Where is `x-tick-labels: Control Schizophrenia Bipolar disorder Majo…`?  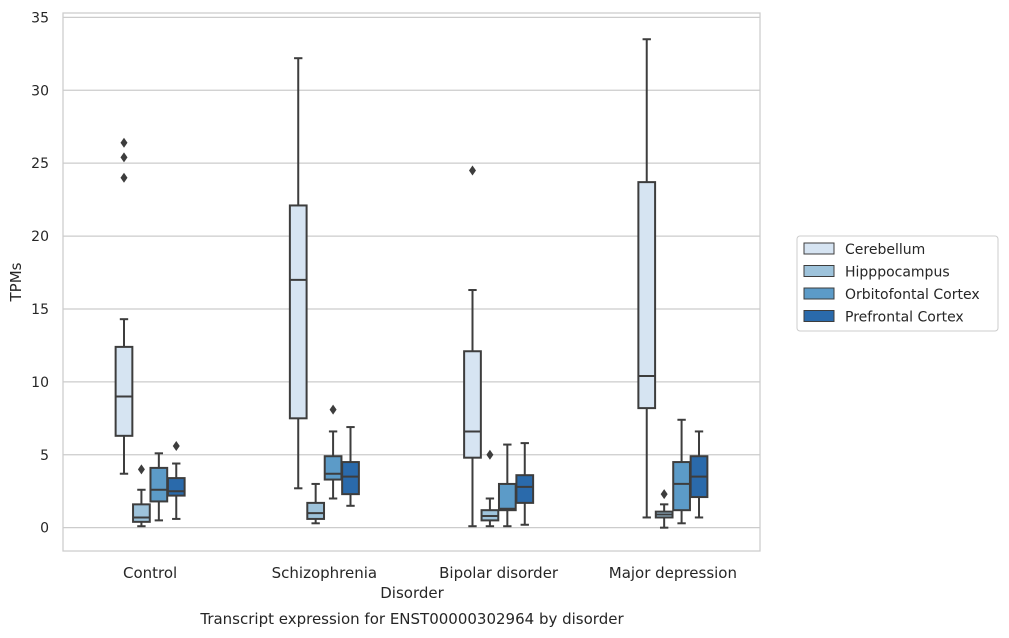
x-tick-labels: Control Schizophrenia Bipolar disorder Majo… is located at coordinates (430, 573).